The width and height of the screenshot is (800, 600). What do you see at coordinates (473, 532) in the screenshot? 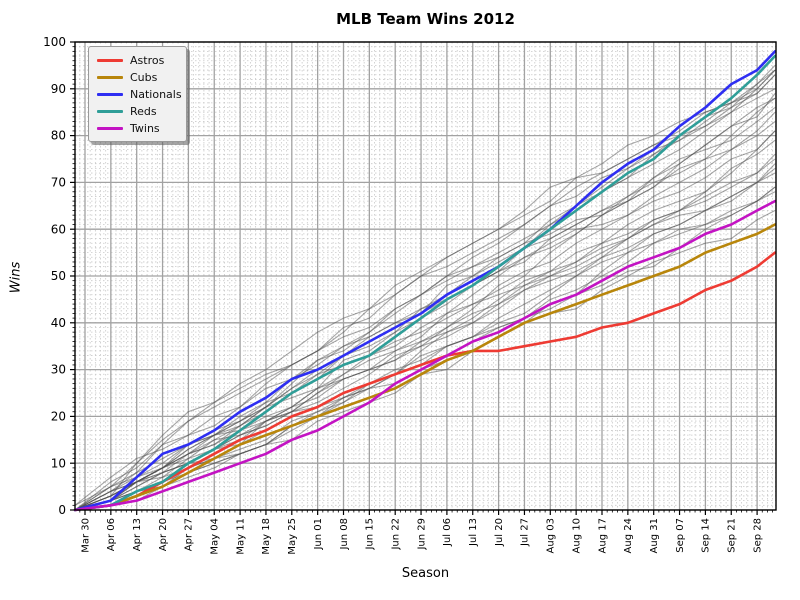
I see `x-tick-label: Jul 13` at bounding box center [473, 532].